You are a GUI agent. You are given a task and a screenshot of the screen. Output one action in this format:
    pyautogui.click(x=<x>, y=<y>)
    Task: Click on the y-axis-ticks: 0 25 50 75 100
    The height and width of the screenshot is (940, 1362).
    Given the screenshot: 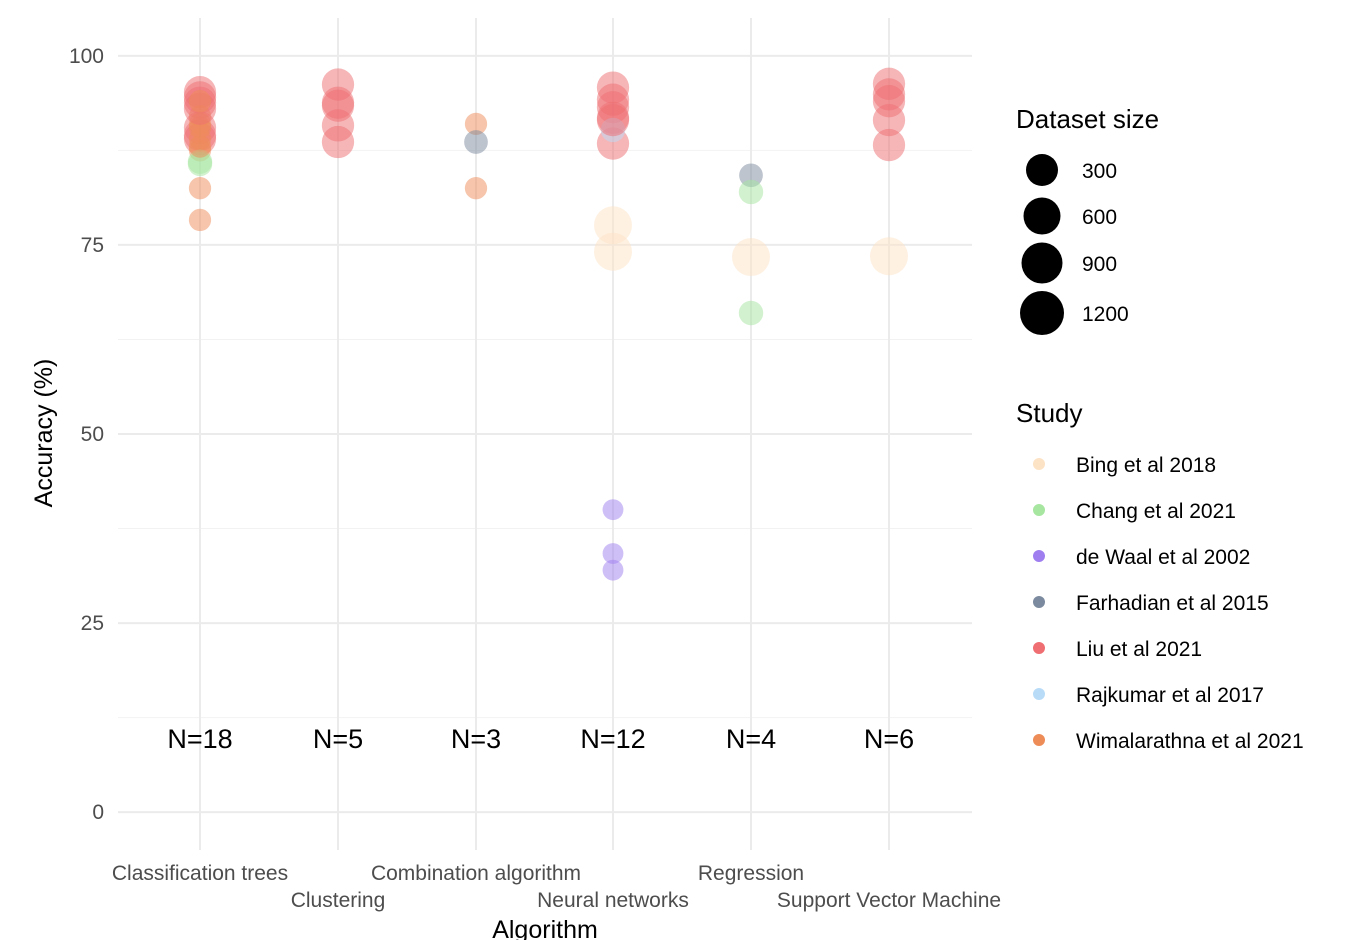 What is the action you would take?
    pyautogui.click(x=86, y=434)
    